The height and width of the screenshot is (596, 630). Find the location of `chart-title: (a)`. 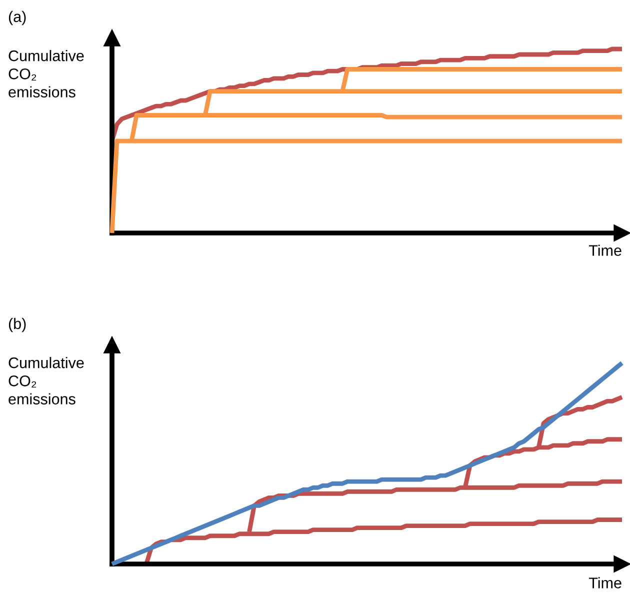

chart-title: (a) is located at coordinates (17, 18).